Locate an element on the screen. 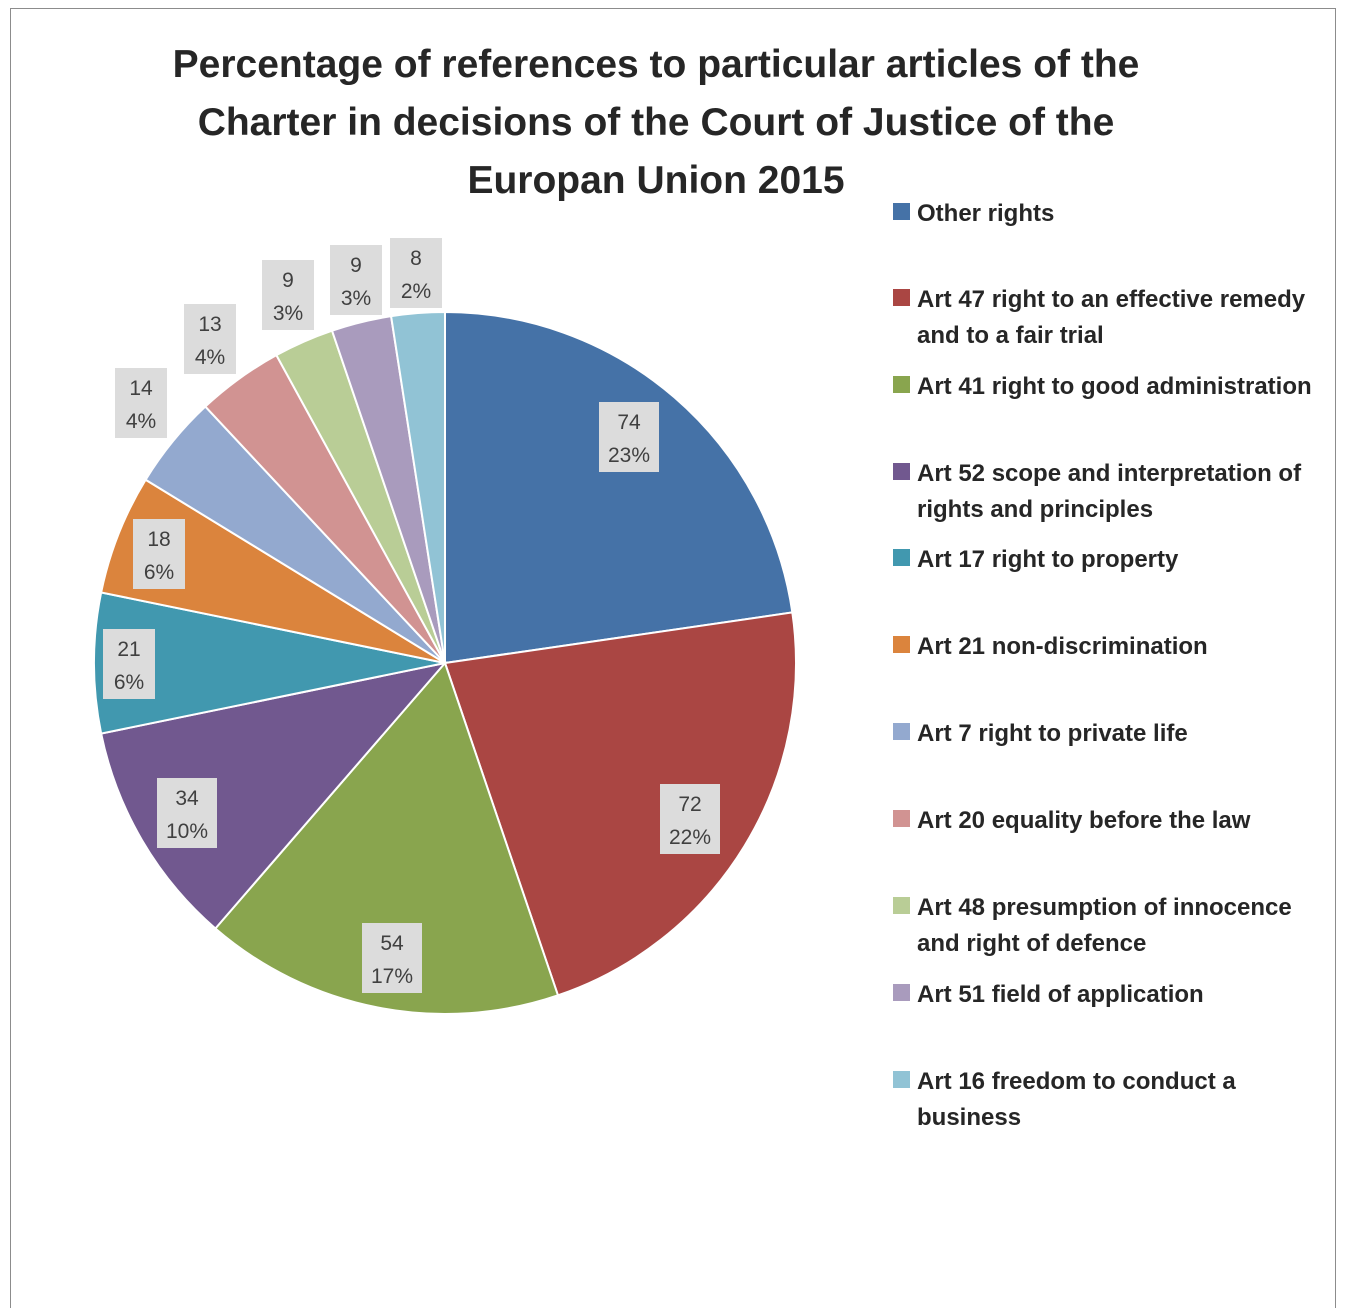 The width and height of the screenshot is (1351, 1308). data-label-value: 14 is located at coordinates (141, 388).